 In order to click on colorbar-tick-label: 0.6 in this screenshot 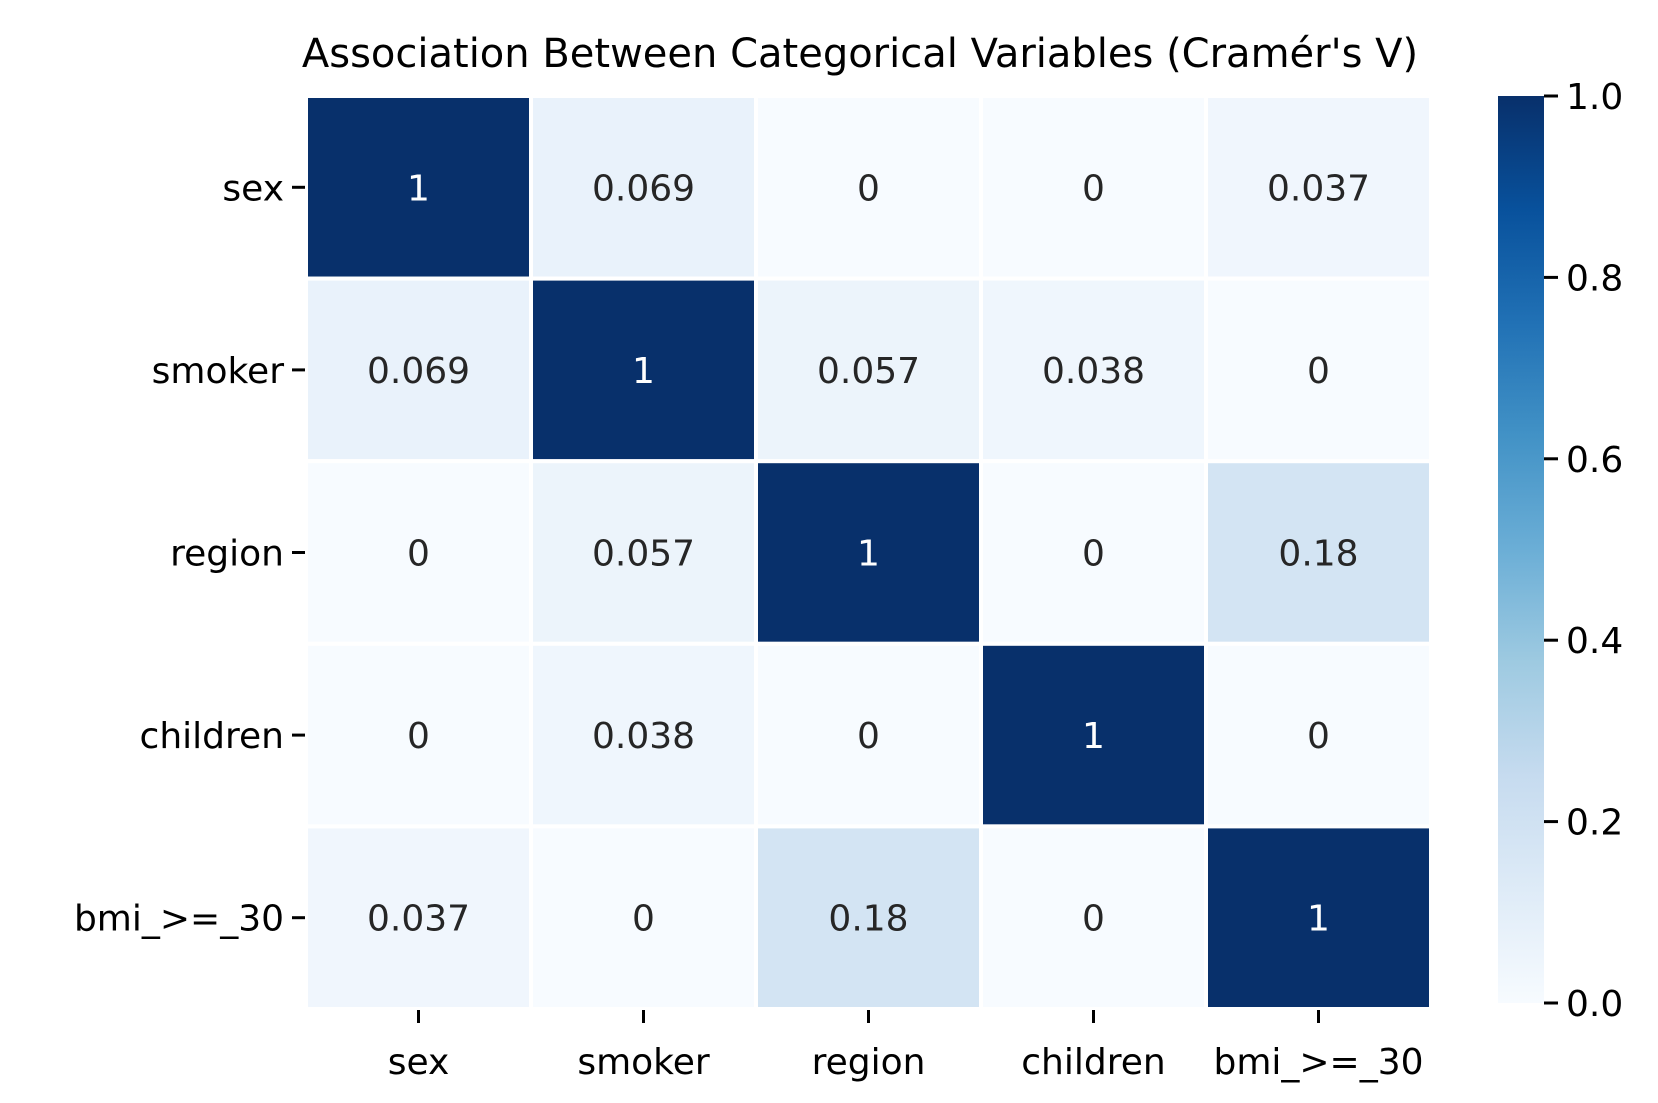, I will do `click(1594, 460)`.